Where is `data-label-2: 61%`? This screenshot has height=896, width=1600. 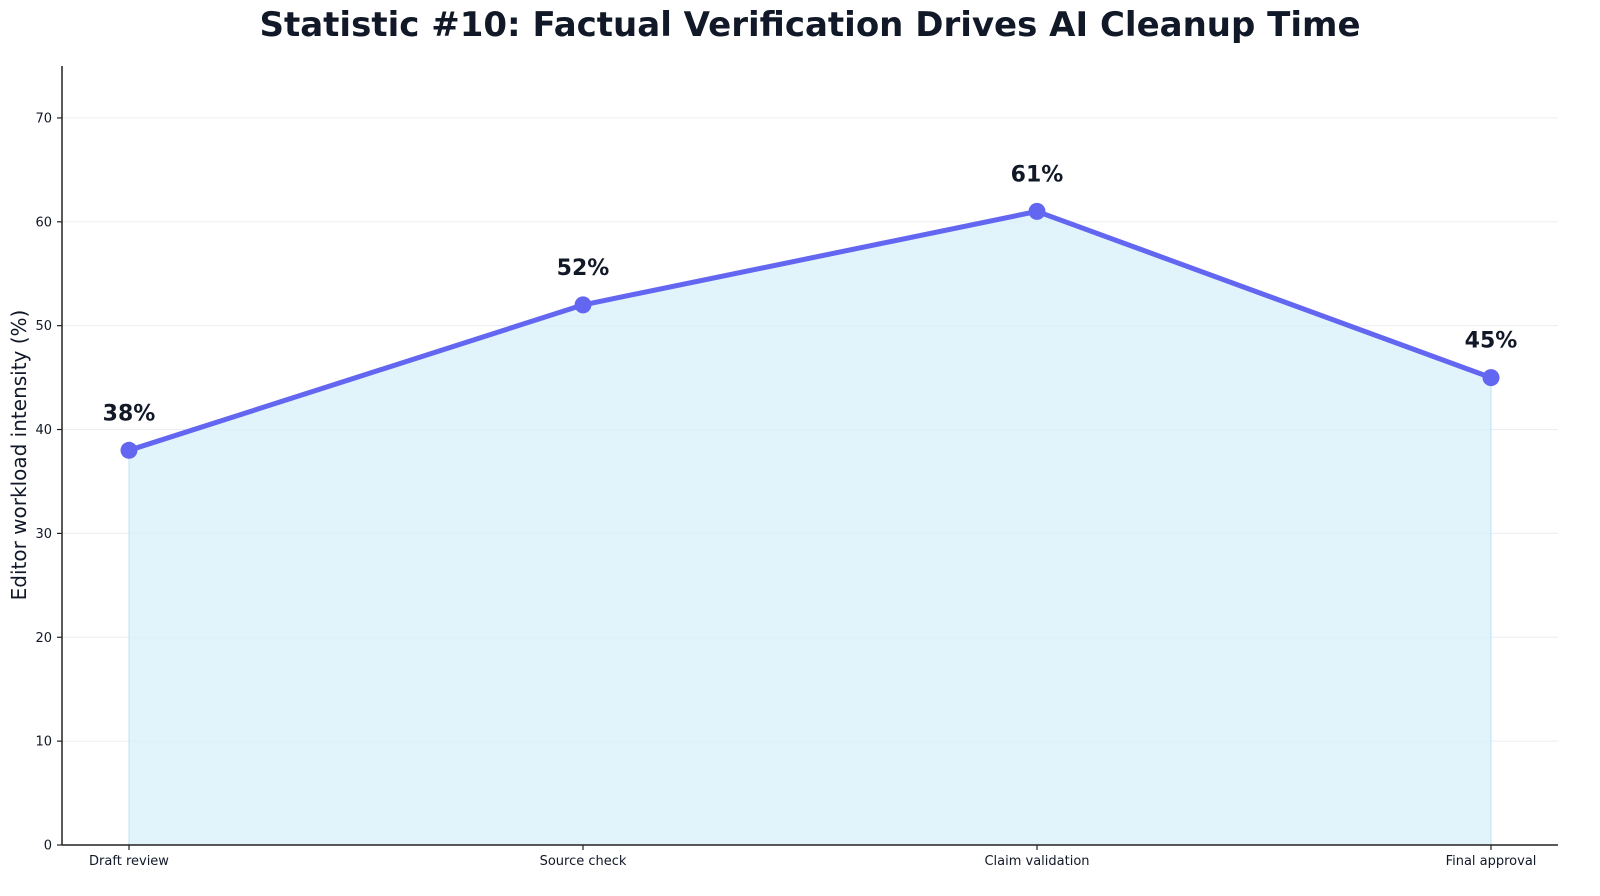
data-label-2: 61% is located at coordinates (1037, 174).